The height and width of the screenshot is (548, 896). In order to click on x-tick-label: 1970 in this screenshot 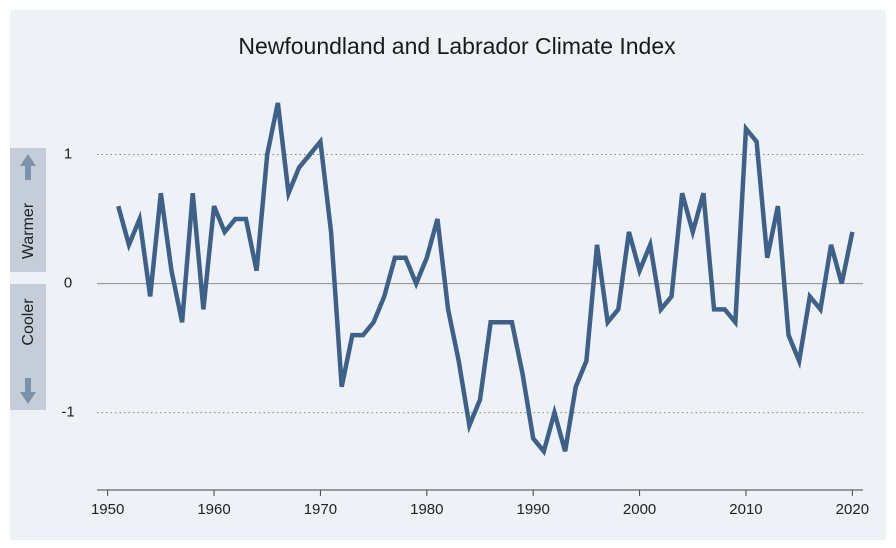, I will do `click(320, 509)`.